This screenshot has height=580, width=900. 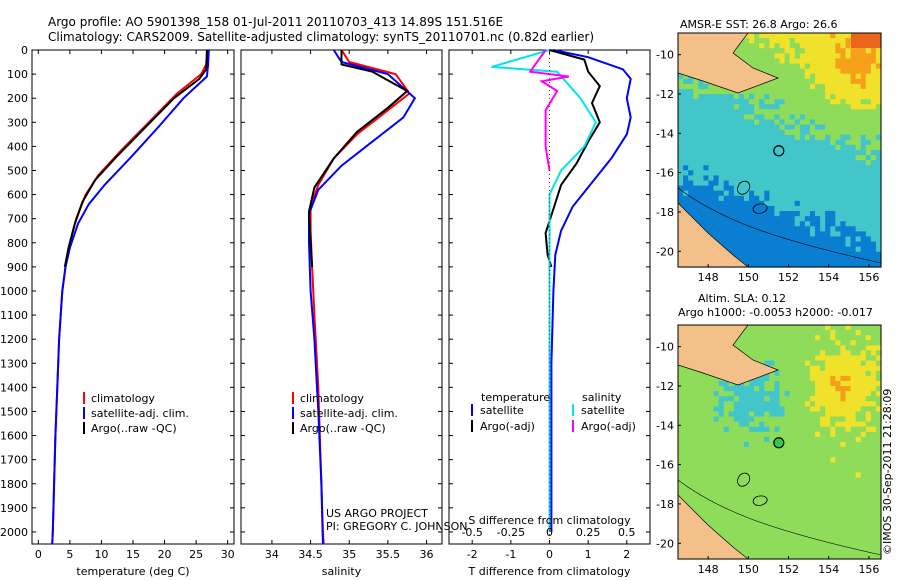 What do you see at coordinates (665, 504) in the screenshot?
I see `map-y-tick-label: -18` at bounding box center [665, 504].